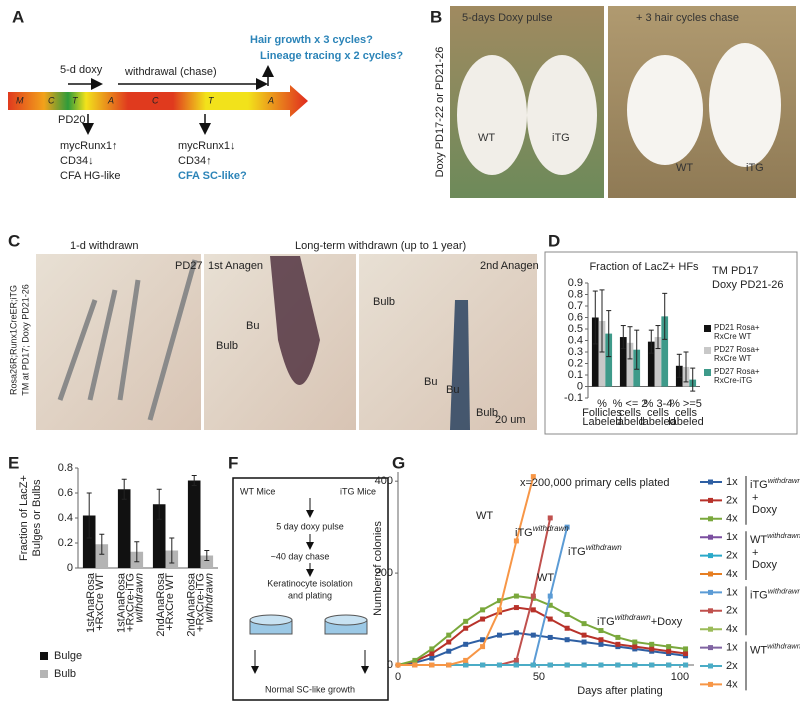  What do you see at coordinates (200, 602) in the screenshot?
I see `x-tick-label: +RxCre-iTG` at bounding box center [200, 602].